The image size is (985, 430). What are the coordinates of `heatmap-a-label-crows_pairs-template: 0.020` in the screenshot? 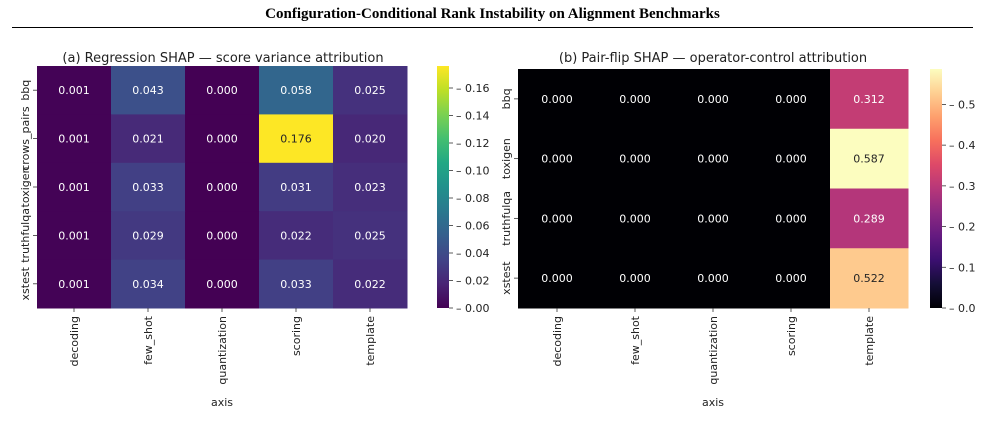 It's located at (370, 139).